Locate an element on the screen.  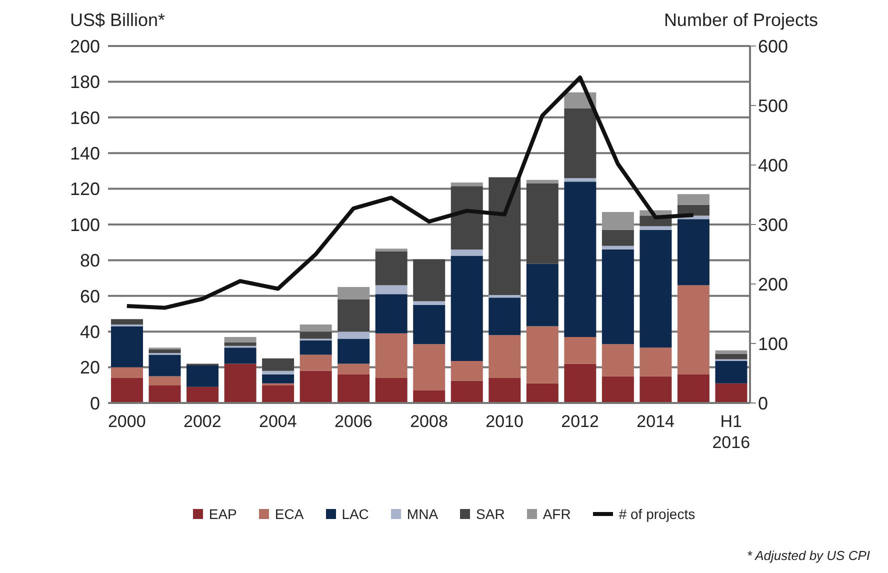
x-tick-label: 2008 is located at coordinates (429, 421).